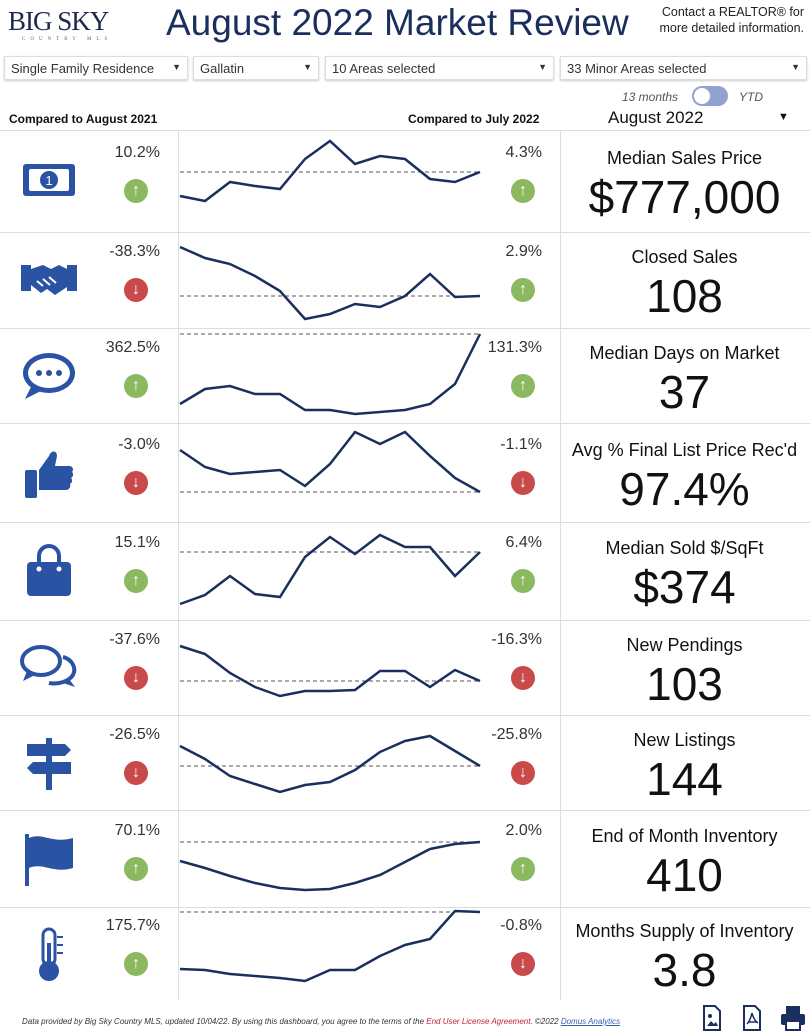 The image size is (810, 1035). I want to click on metric-value: $374, so click(684, 587).